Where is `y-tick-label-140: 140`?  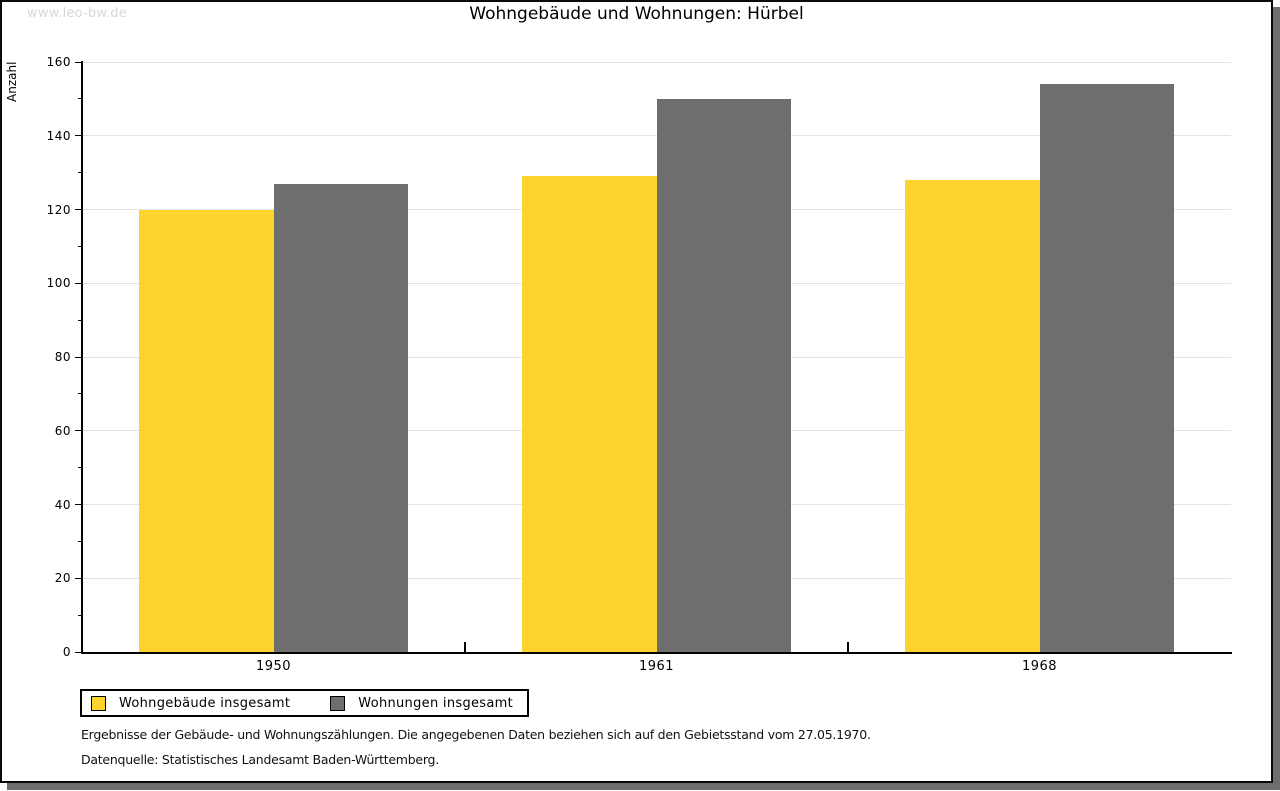
y-tick-label-140: 140 is located at coordinates (58, 135).